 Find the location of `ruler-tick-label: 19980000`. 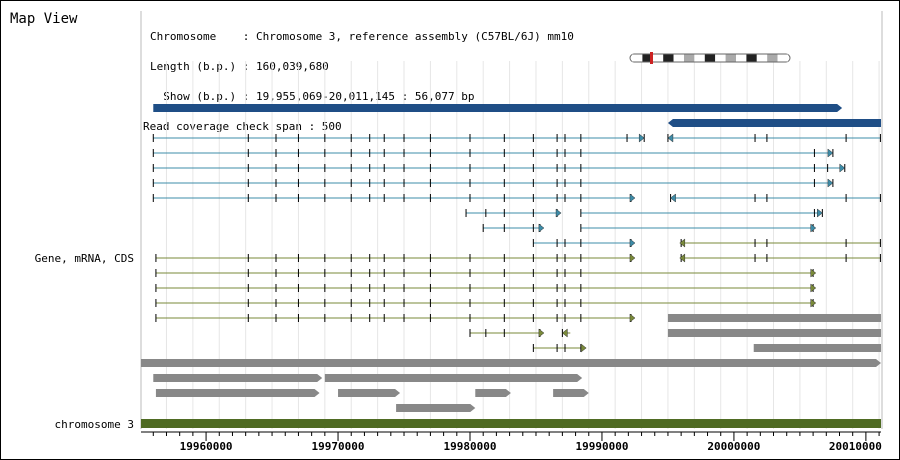

ruler-tick-label: 19980000 is located at coordinates (470, 446).